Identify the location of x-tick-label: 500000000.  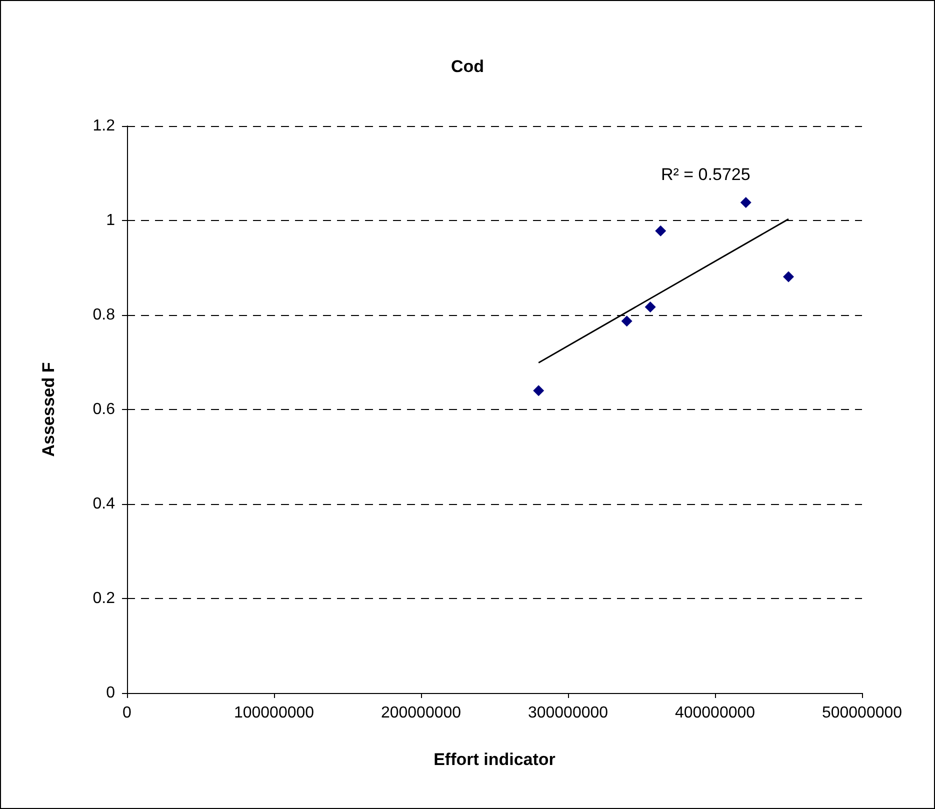
(862, 713).